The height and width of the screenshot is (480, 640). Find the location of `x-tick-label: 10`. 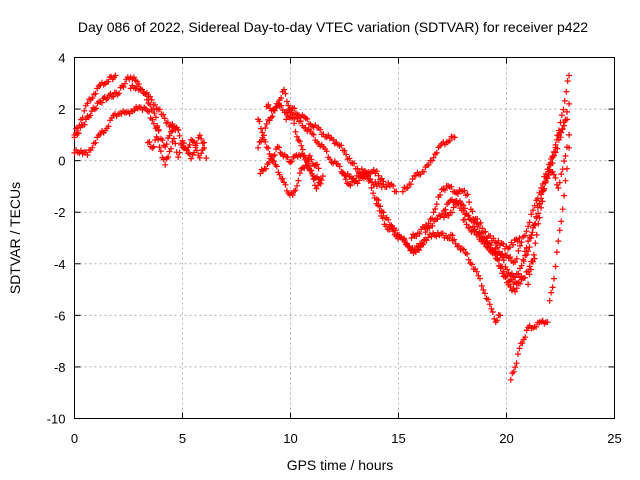

x-tick-label: 10 is located at coordinates (290, 438).